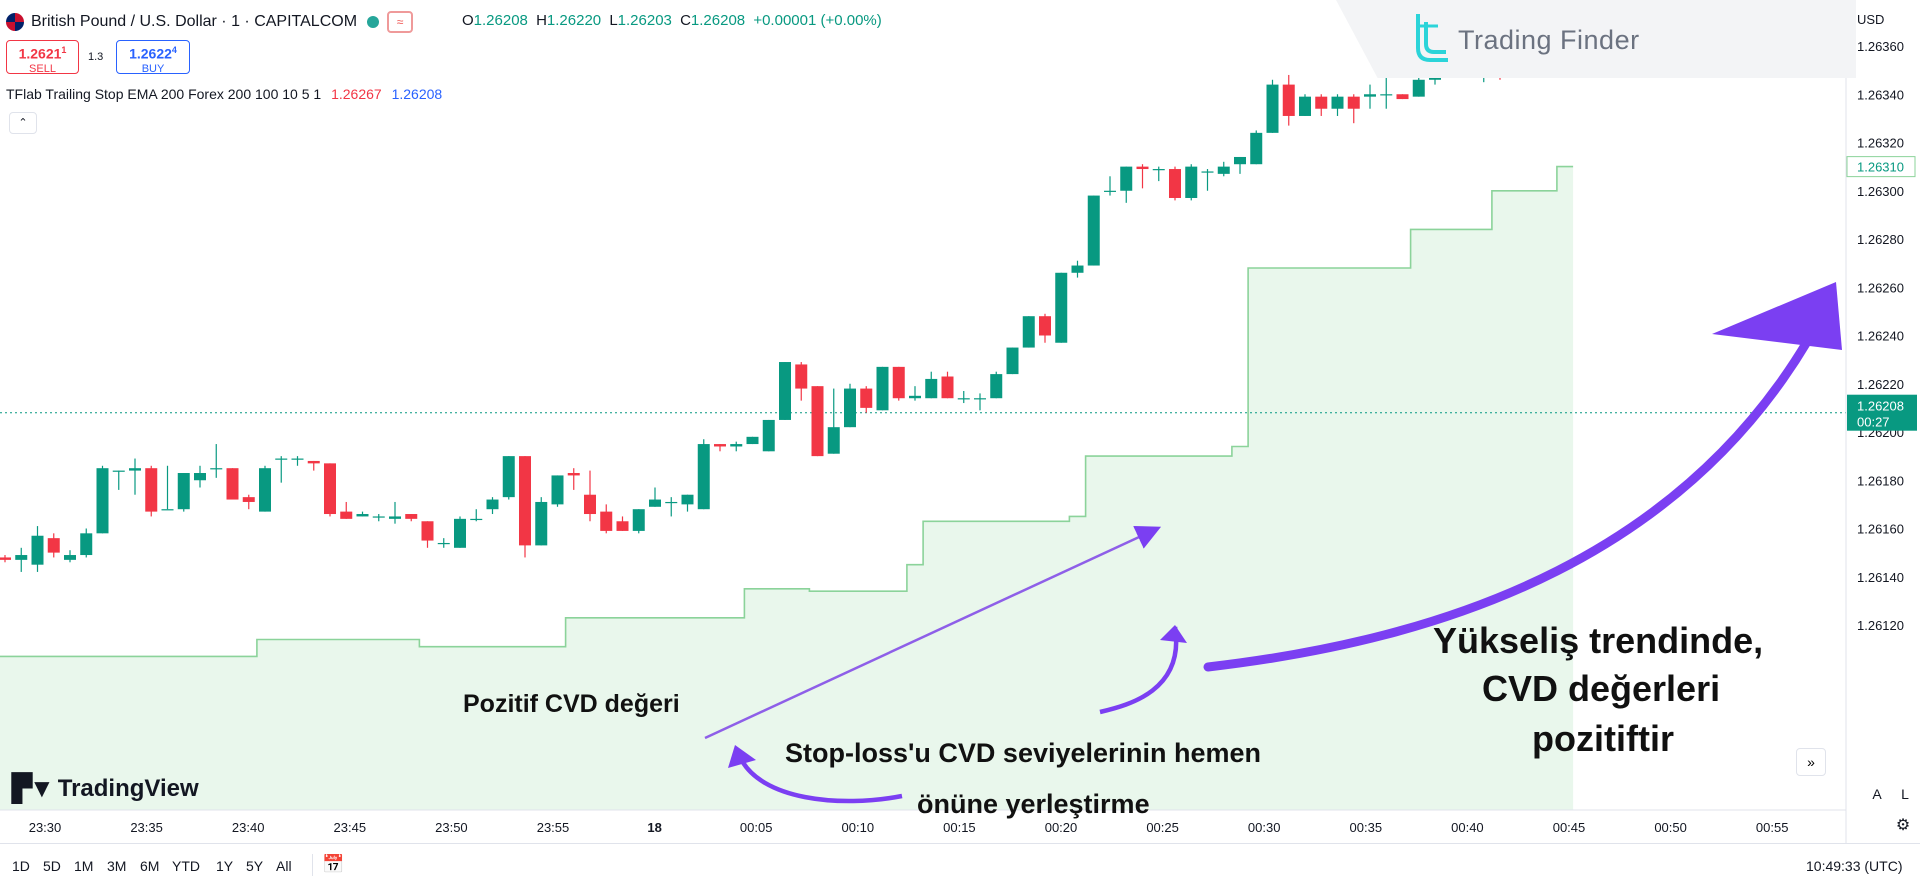 The image size is (1920, 884). What do you see at coordinates (1903, 825) in the screenshot?
I see `chart-settings-icon: ⚙` at bounding box center [1903, 825].